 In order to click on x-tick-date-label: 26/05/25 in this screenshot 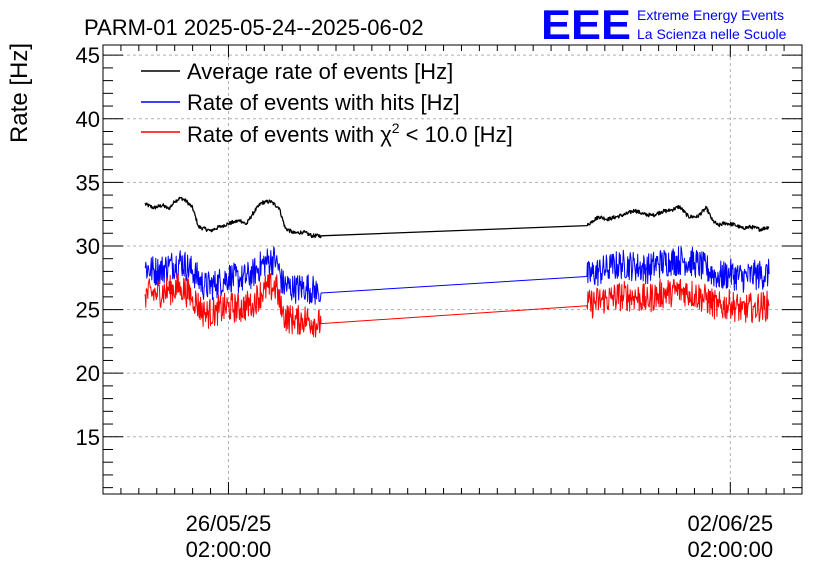, I will do `click(229, 523)`.